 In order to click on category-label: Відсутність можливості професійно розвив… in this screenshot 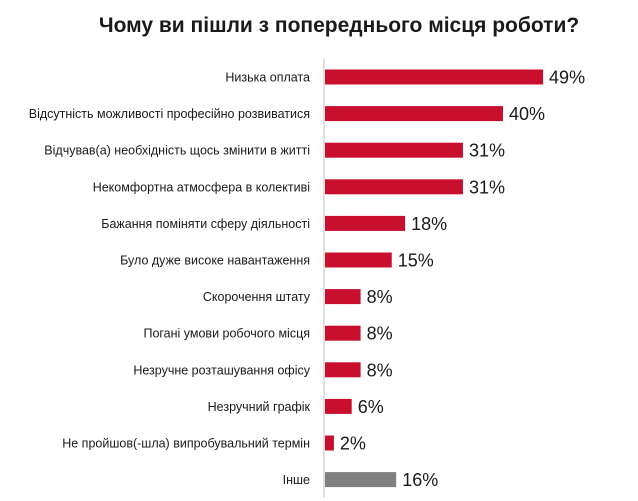, I will do `click(169, 114)`.